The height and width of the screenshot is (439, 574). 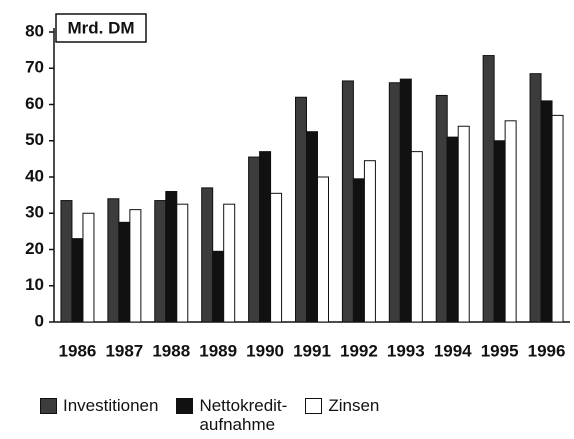 I want to click on y-tick-label: 30, so click(x=34, y=212).